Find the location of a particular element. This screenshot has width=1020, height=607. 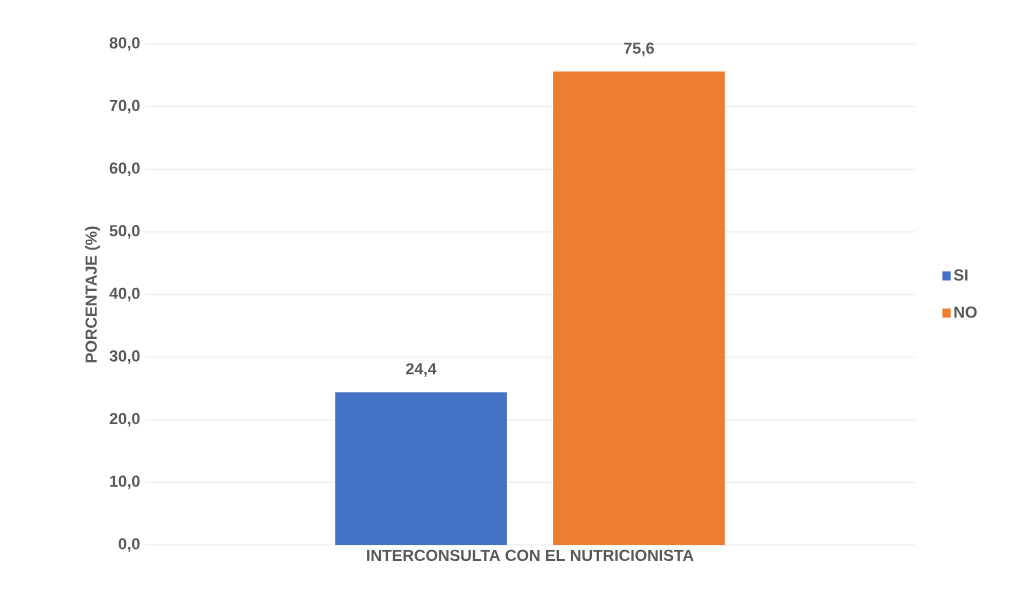

y-tick-label: 10,0 is located at coordinates (125, 482).